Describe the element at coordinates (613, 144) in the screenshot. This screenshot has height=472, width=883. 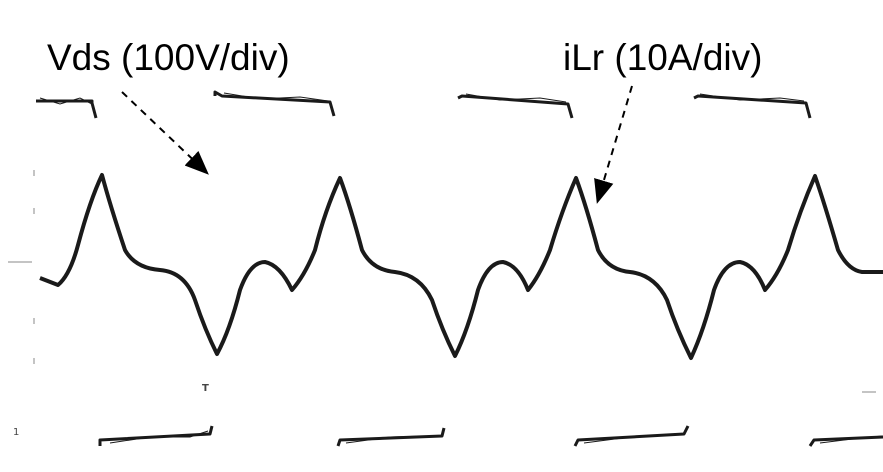
I see `ilr-arrow` at that location.